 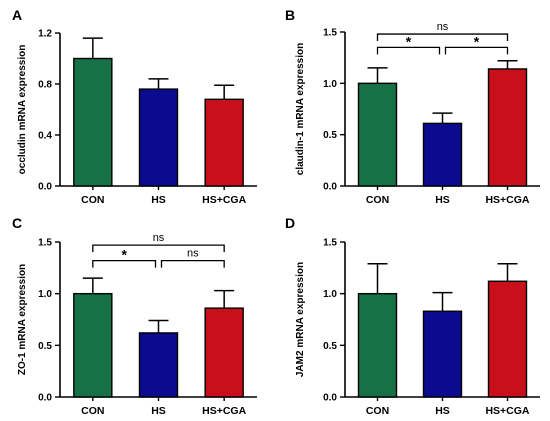 I want to click on y-tick-label: 0.8, so click(x=45, y=85).